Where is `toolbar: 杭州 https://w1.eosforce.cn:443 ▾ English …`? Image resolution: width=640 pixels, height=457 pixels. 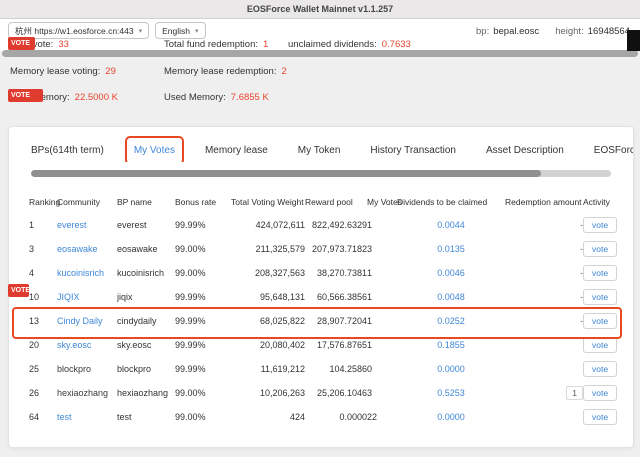
toolbar: 杭州 https://w1.eosforce.cn:443 ▾ English … is located at coordinates (107, 30).